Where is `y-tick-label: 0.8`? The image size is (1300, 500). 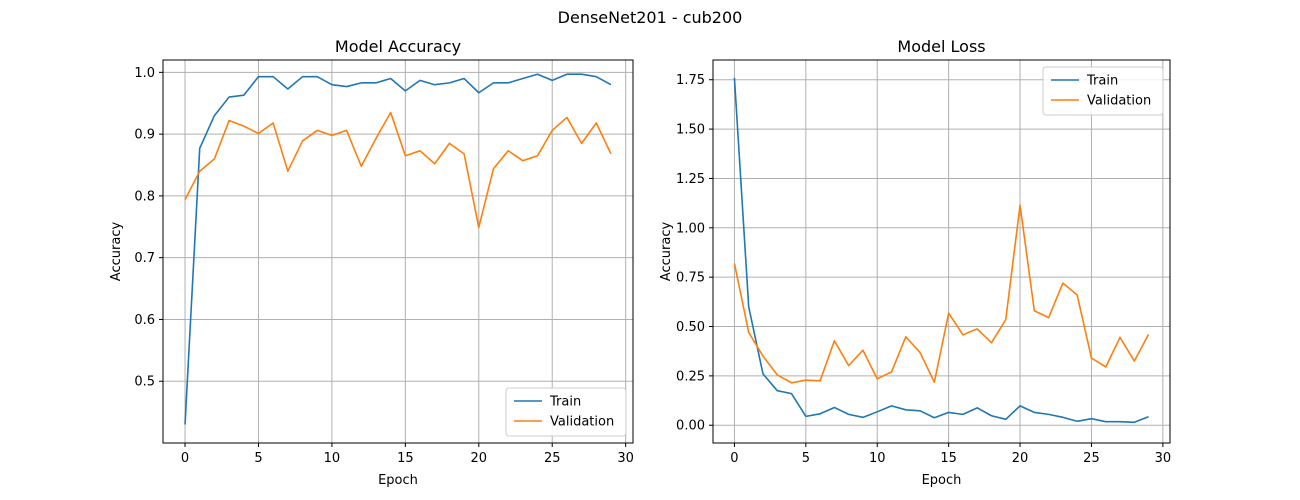
y-tick-label: 0.8 is located at coordinates (144, 196).